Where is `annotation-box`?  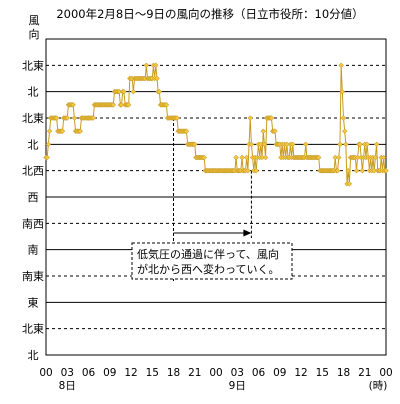
annotation-box is located at coordinates (212, 261).